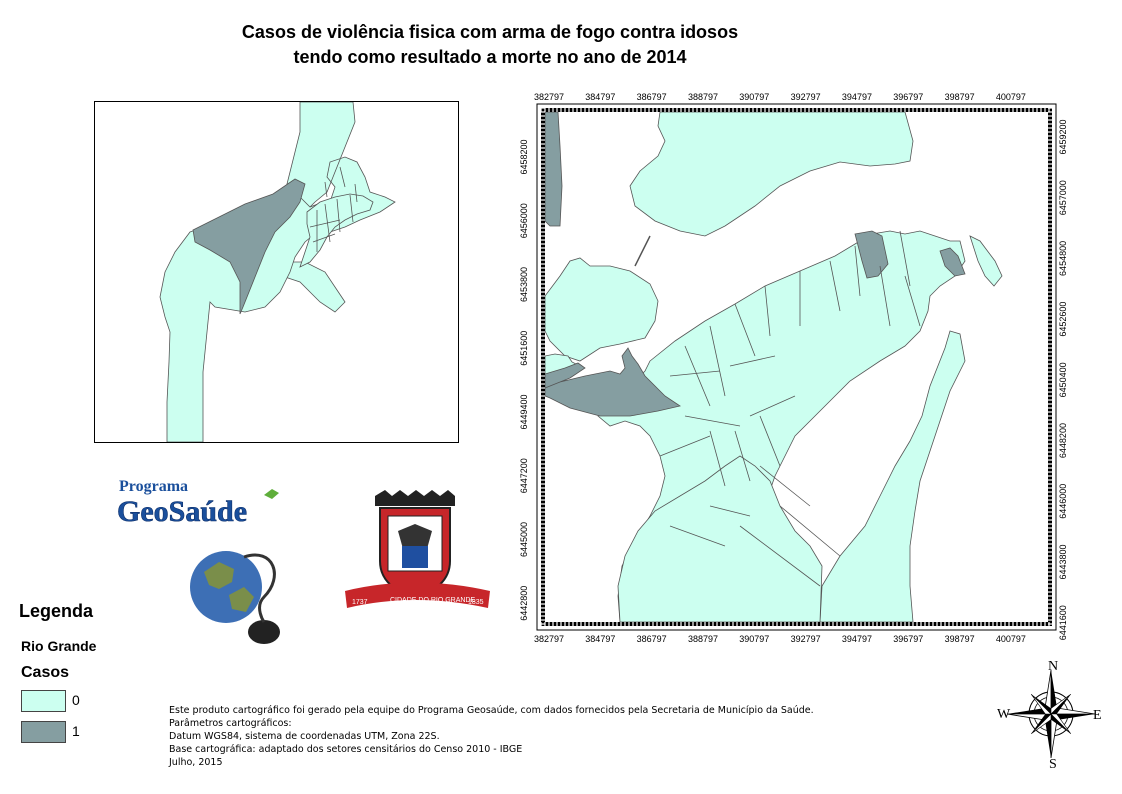 The width and height of the screenshot is (1122, 794). I want to click on mainland-south-west, so click(720, 538).